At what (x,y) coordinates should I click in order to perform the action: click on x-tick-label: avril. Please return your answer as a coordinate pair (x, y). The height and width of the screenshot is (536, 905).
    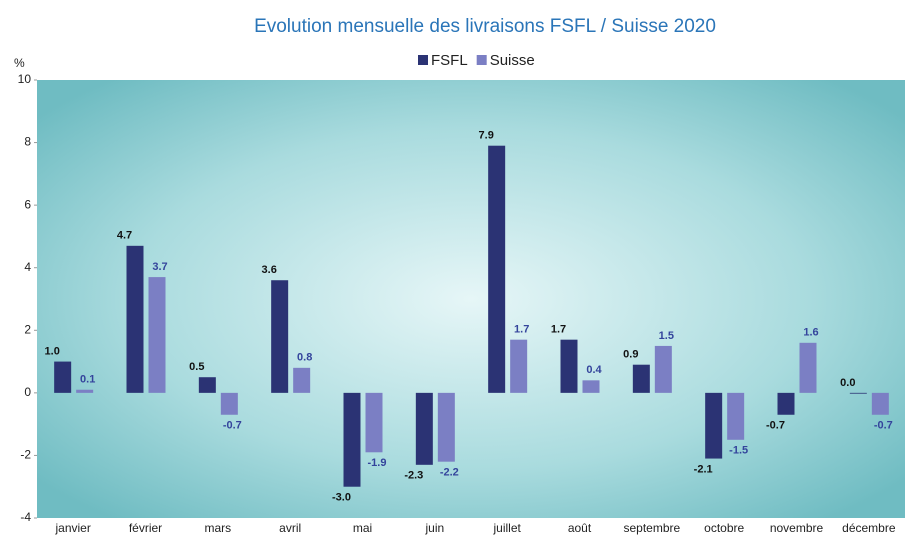
    Looking at the image, I should click on (290, 528).